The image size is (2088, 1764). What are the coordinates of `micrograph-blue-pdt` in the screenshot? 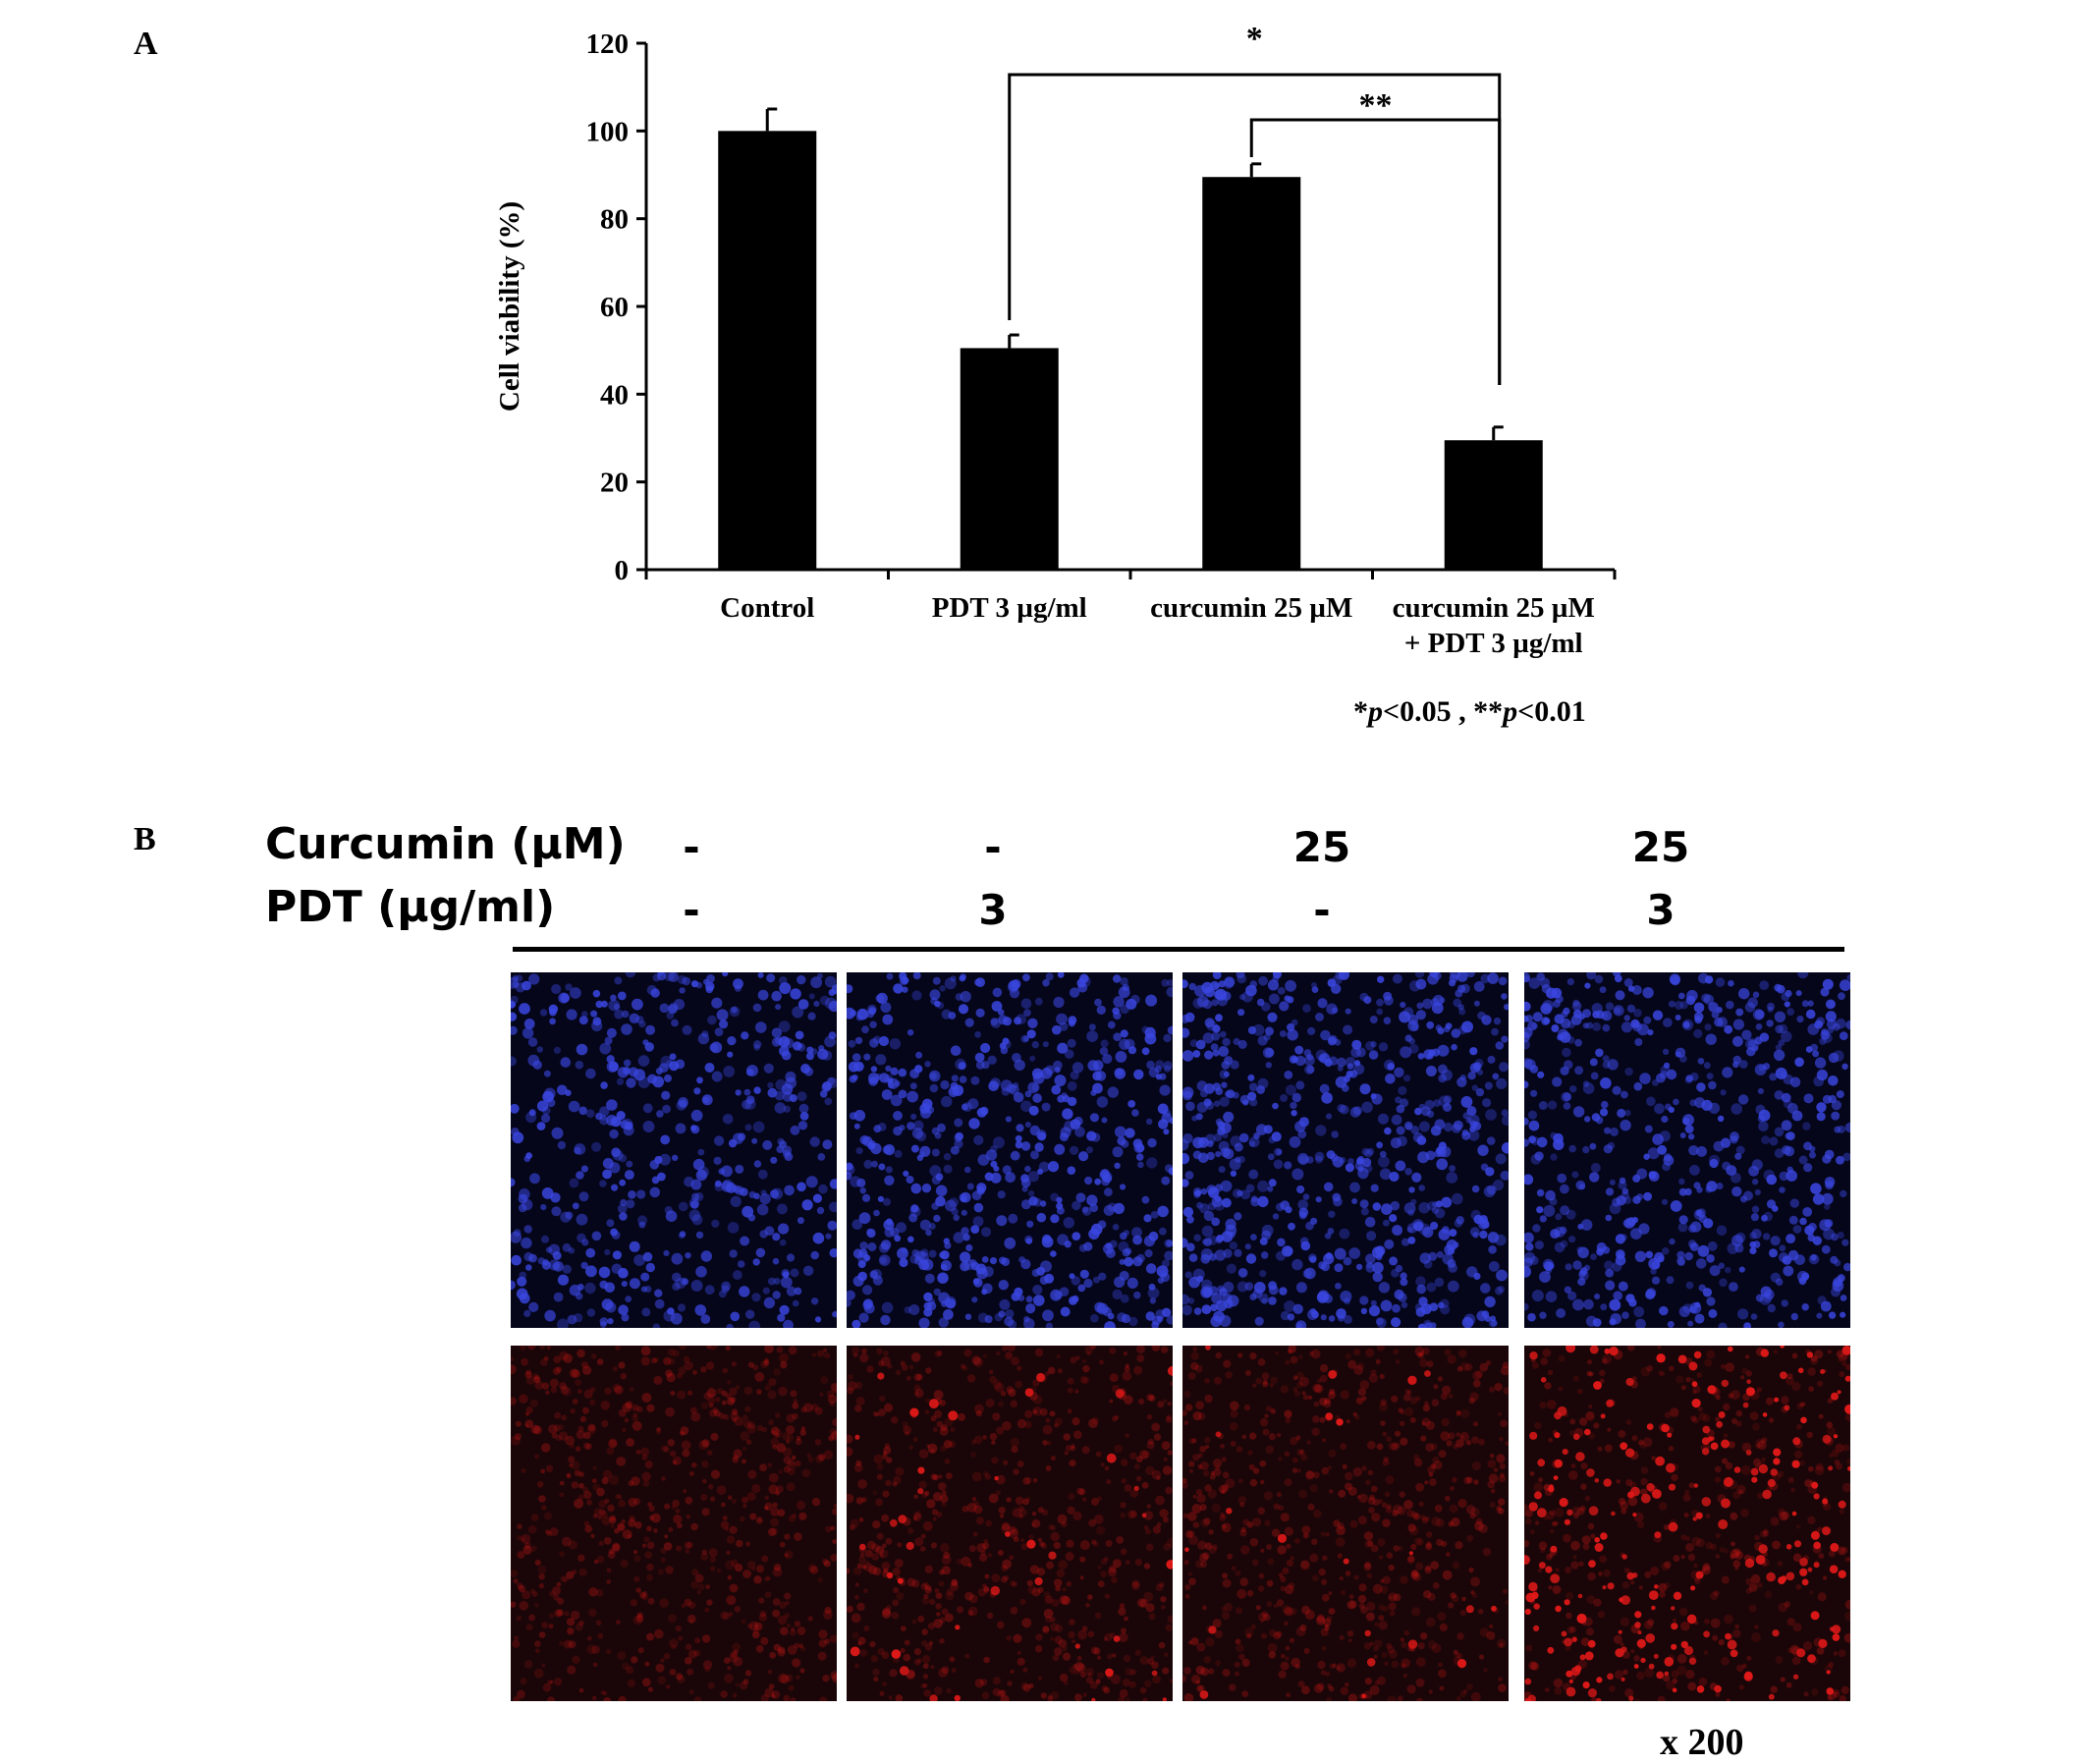 It's located at (1010, 1150).